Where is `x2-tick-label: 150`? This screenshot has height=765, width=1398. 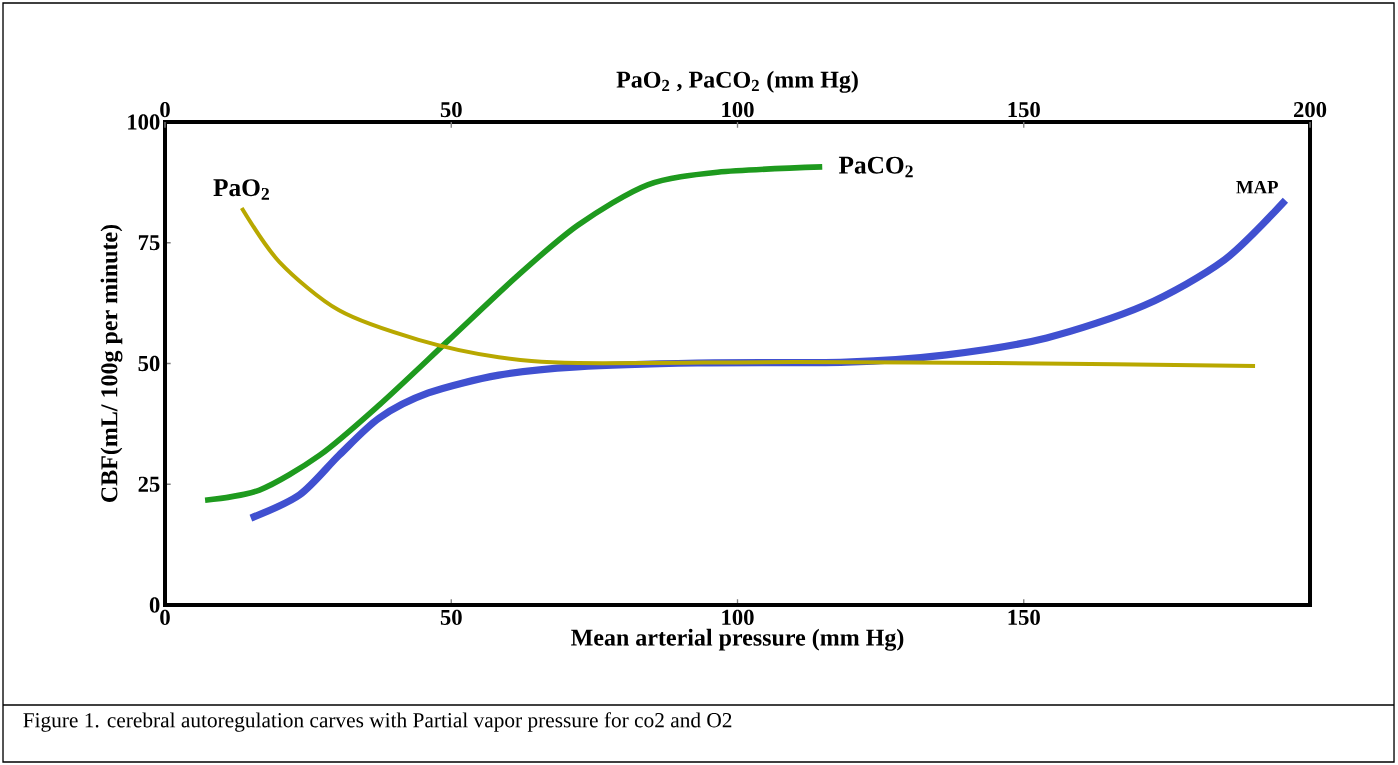 x2-tick-label: 150 is located at coordinates (1024, 109).